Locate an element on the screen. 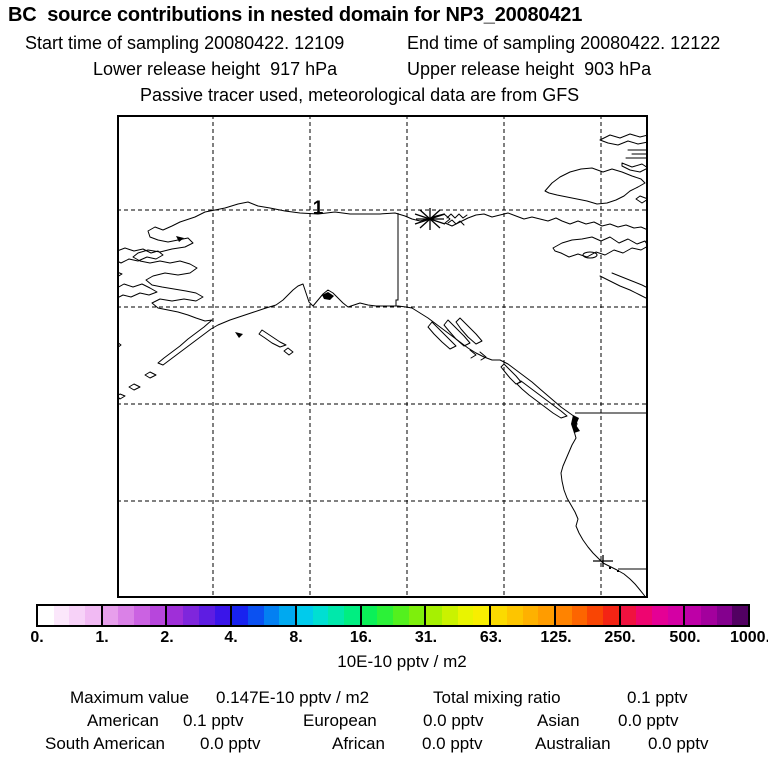  start-time-text: Start time of sampling 20080422. 12109 is located at coordinates (185, 43).